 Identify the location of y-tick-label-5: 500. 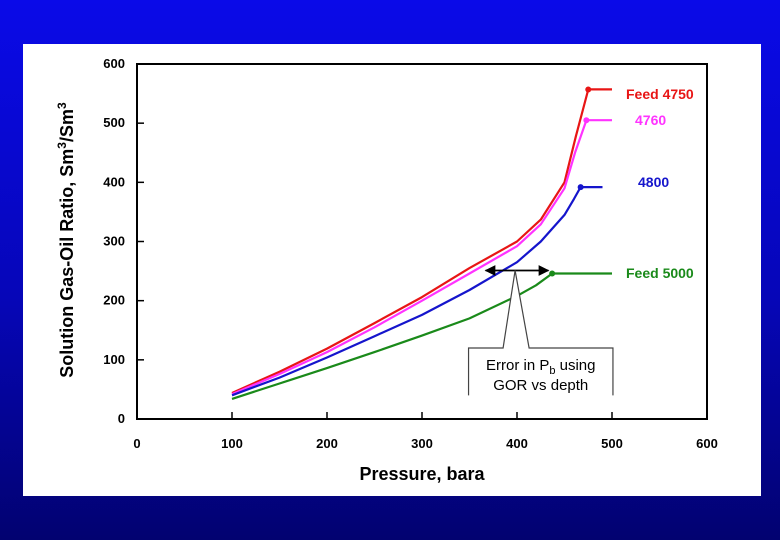
(114, 122).